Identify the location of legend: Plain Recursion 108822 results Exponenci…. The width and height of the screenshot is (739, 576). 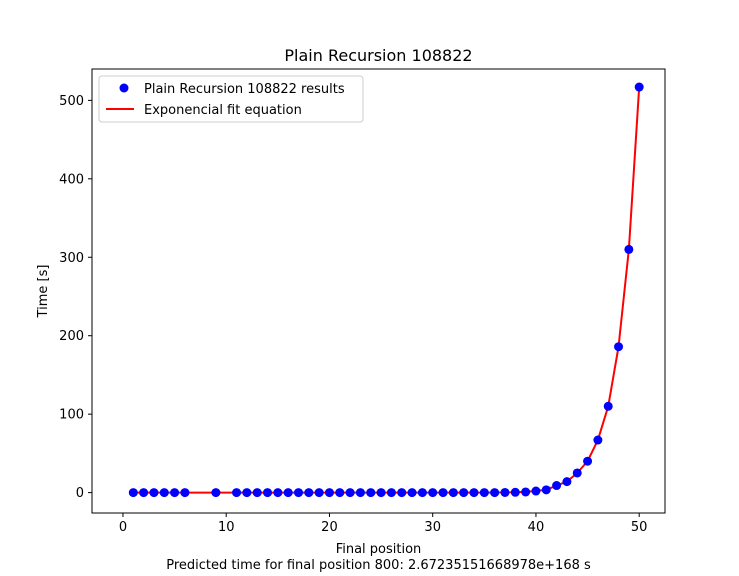
(231, 99).